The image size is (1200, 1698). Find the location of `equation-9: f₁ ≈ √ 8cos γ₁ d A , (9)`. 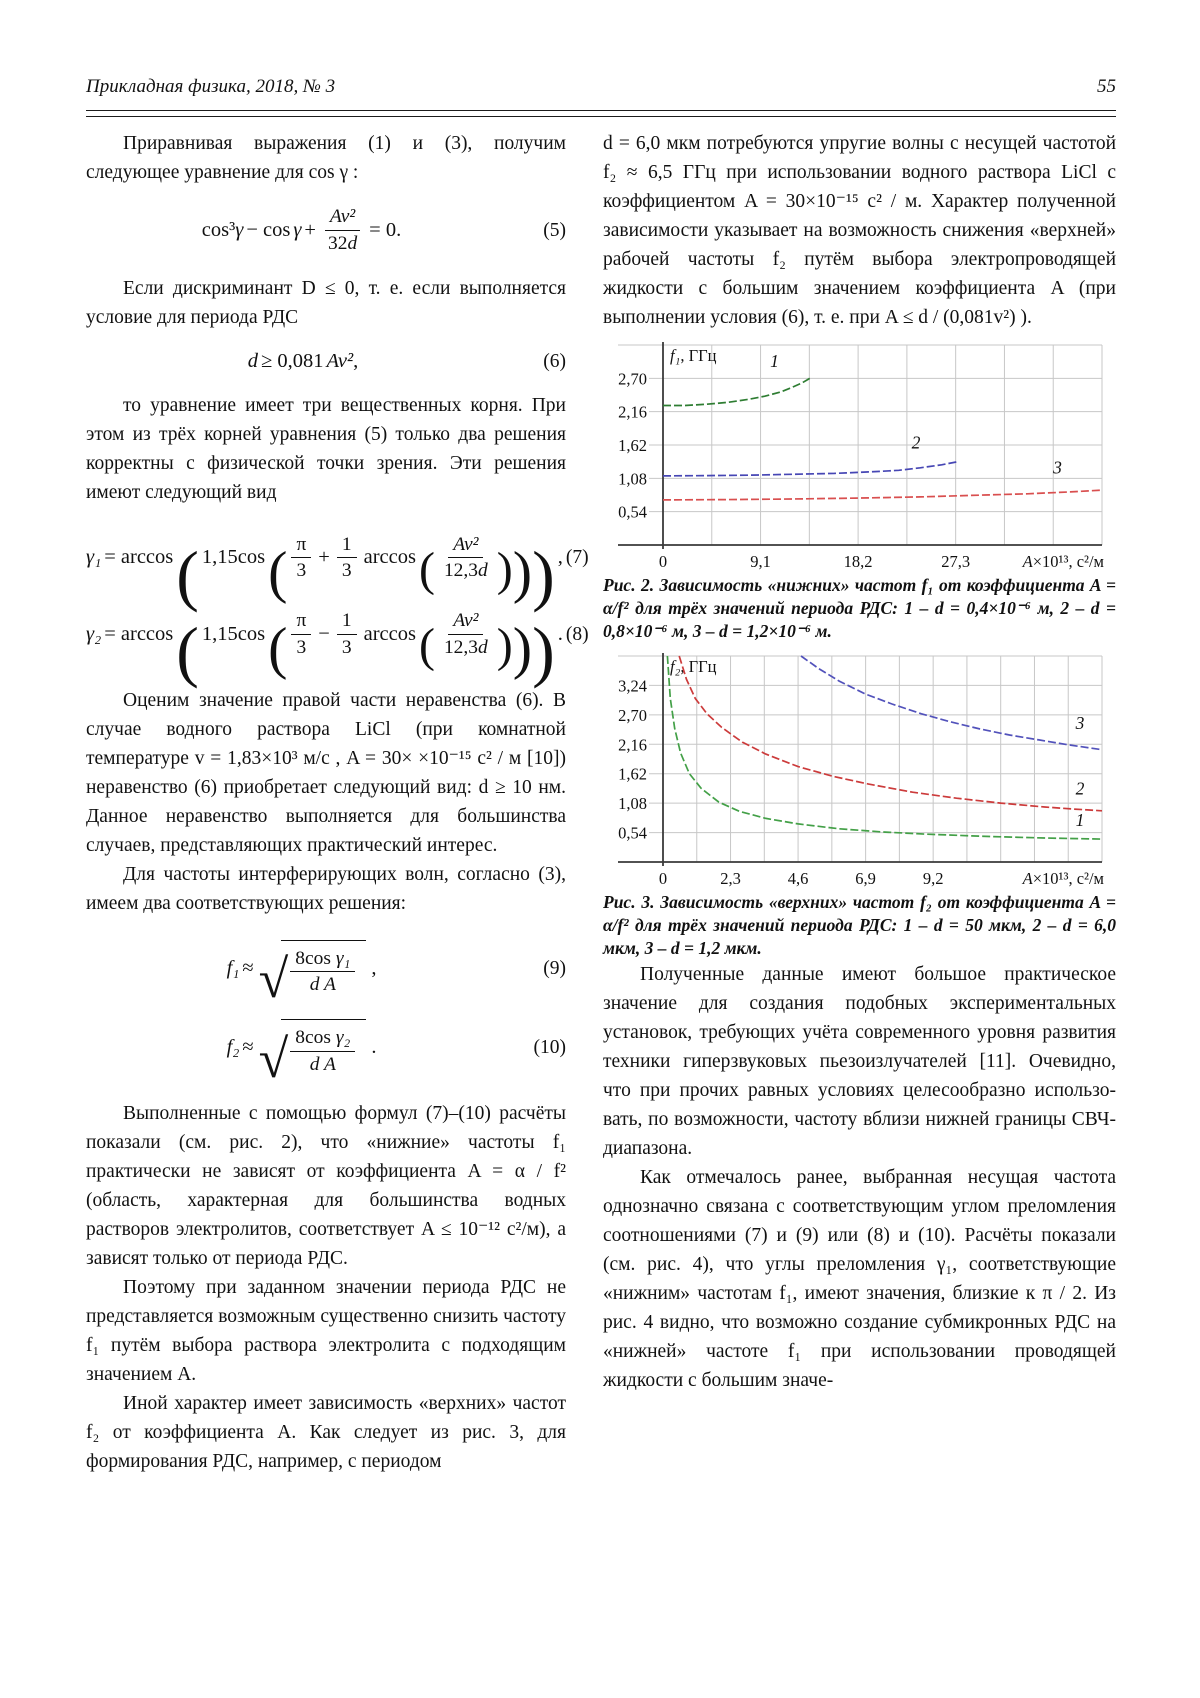

equation-9: f₁ ≈ √ 8cos γ₁ d A , (9) is located at coordinates (326, 972).